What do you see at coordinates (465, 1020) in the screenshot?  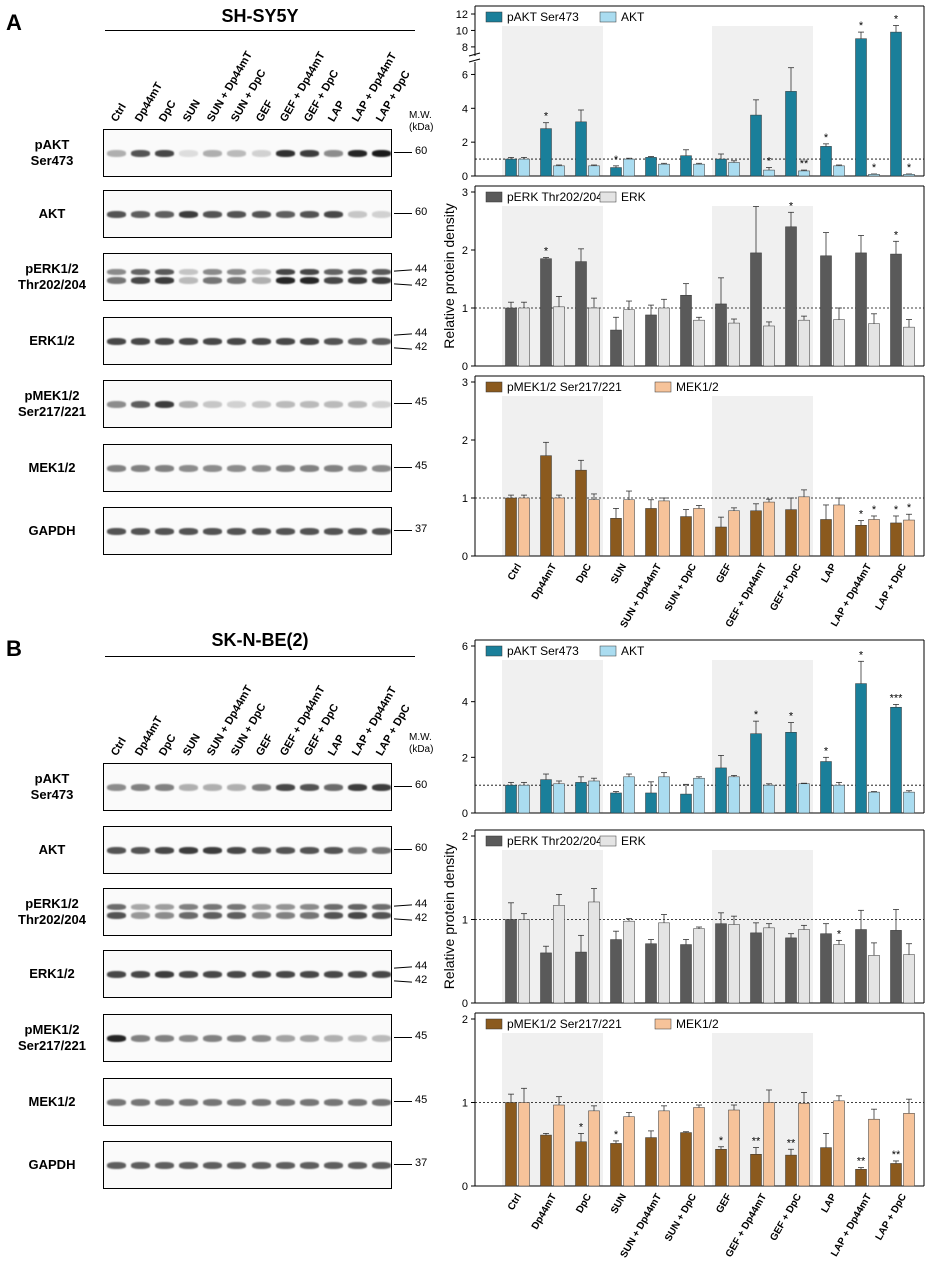 I see `y-tick-label: 2` at bounding box center [465, 1020].